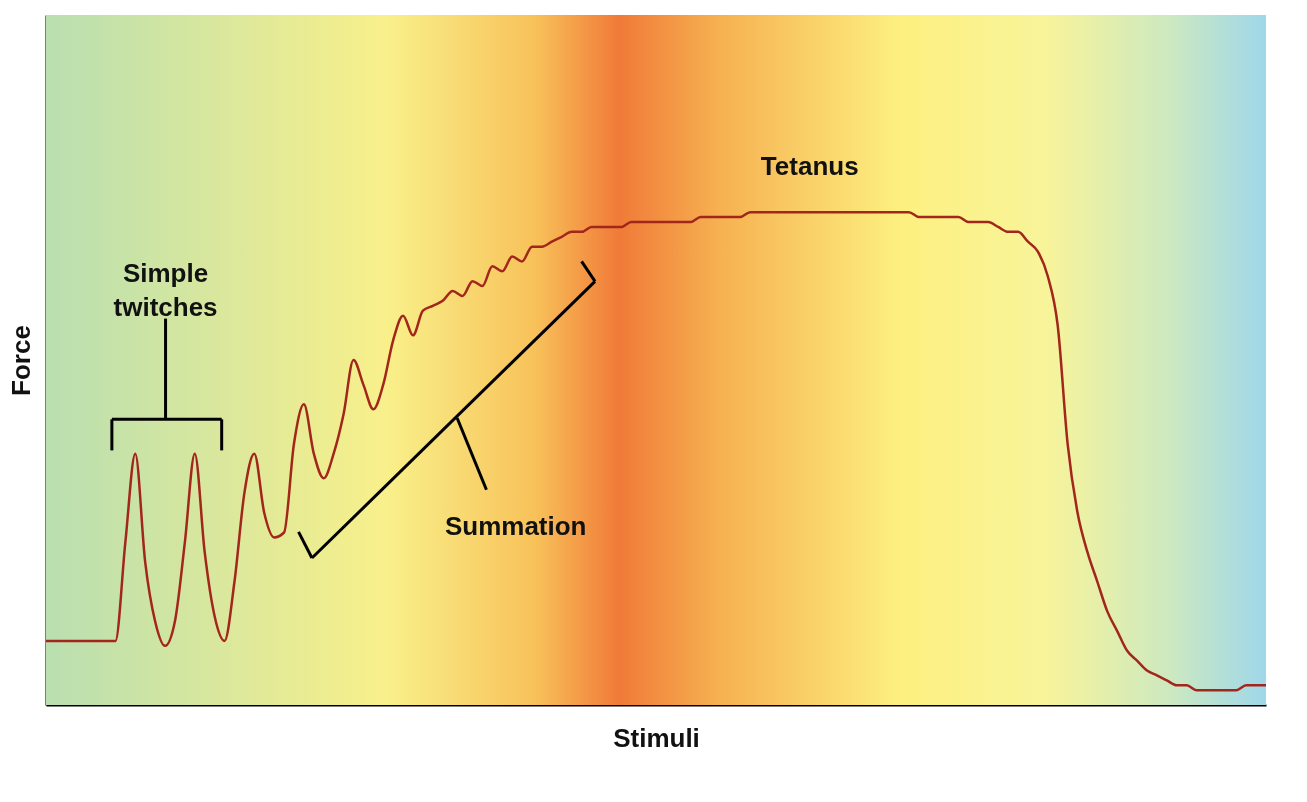 This screenshot has width=1307, height=802. What do you see at coordinates (515, 525) in the screenshot?
I see `annotation: Summation` at bounding box center [515, 525].